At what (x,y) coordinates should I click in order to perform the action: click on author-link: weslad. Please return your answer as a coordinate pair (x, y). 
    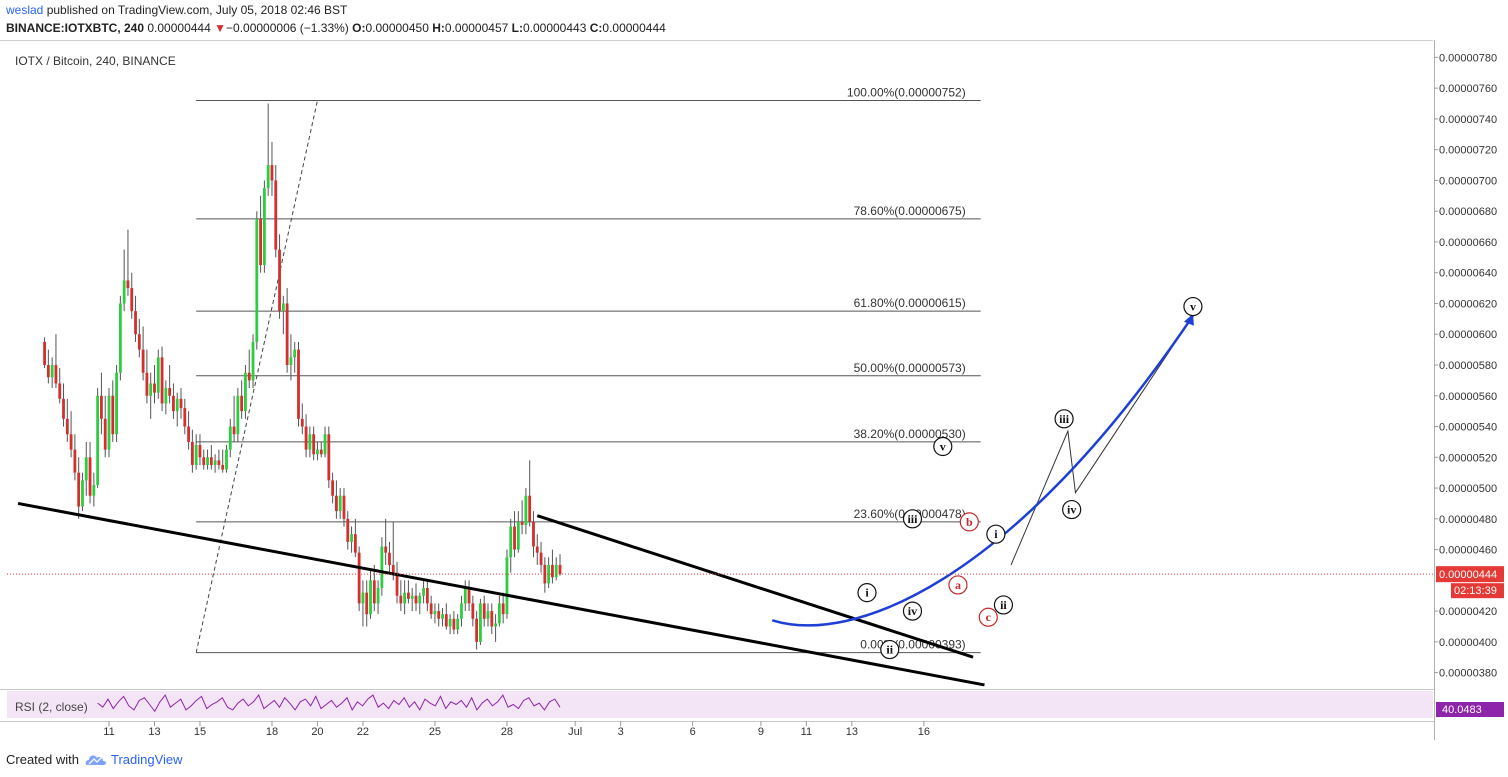
    Looking at the image, I should click on (25, 10).